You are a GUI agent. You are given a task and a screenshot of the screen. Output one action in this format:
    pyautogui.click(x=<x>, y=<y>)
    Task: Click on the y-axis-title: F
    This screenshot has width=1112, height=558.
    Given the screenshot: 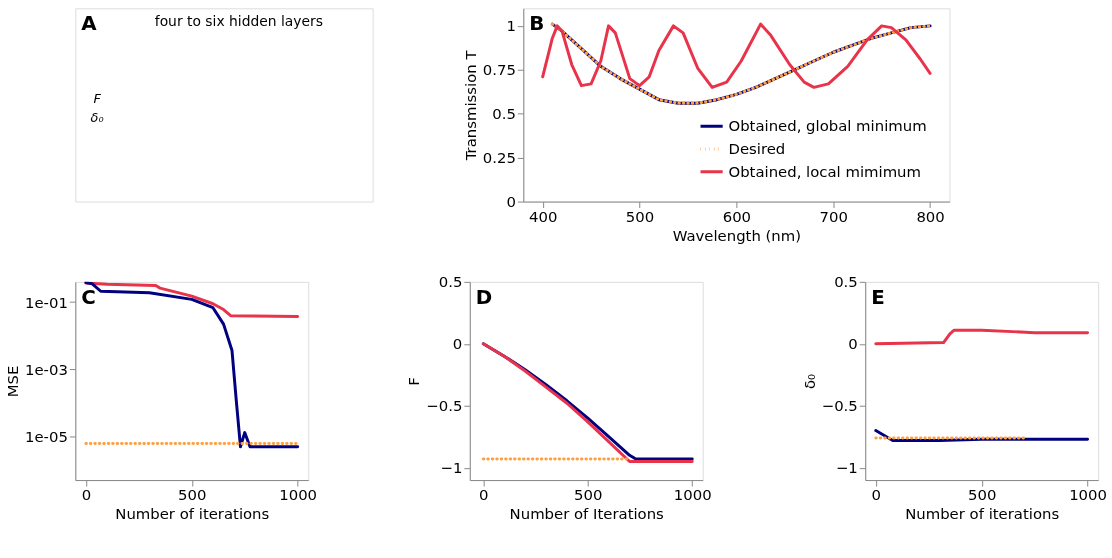 What is the action you would take?
    pyautogui.click(x=414, y=381)
    